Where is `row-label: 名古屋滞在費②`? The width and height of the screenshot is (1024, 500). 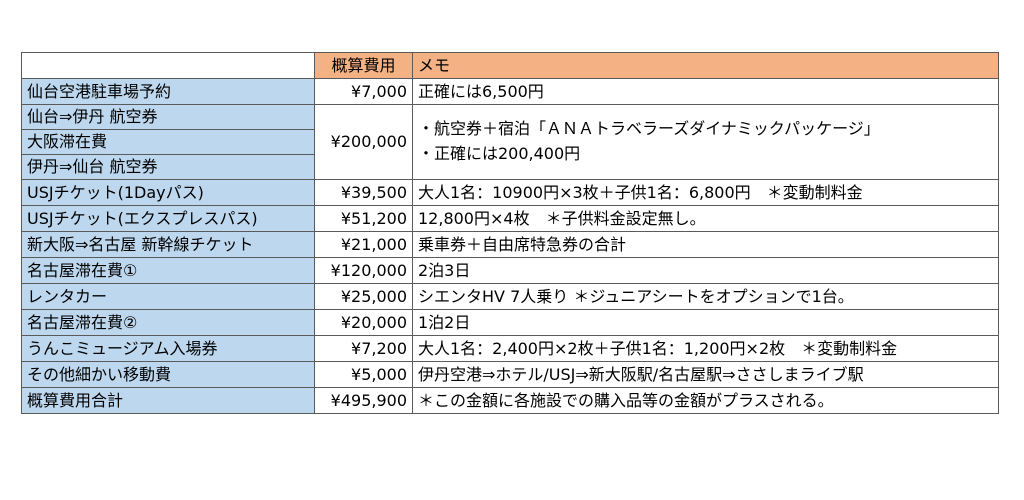
row-label: 名古屋滞在費② is located at coordinates (168, 322).